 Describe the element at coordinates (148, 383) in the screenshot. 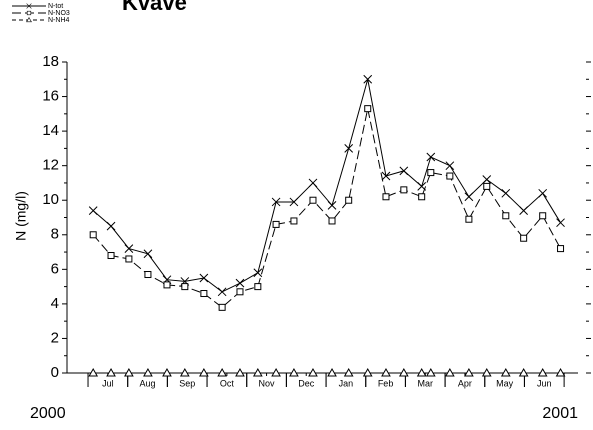

I see `x-tick-label: Aug` at that location.